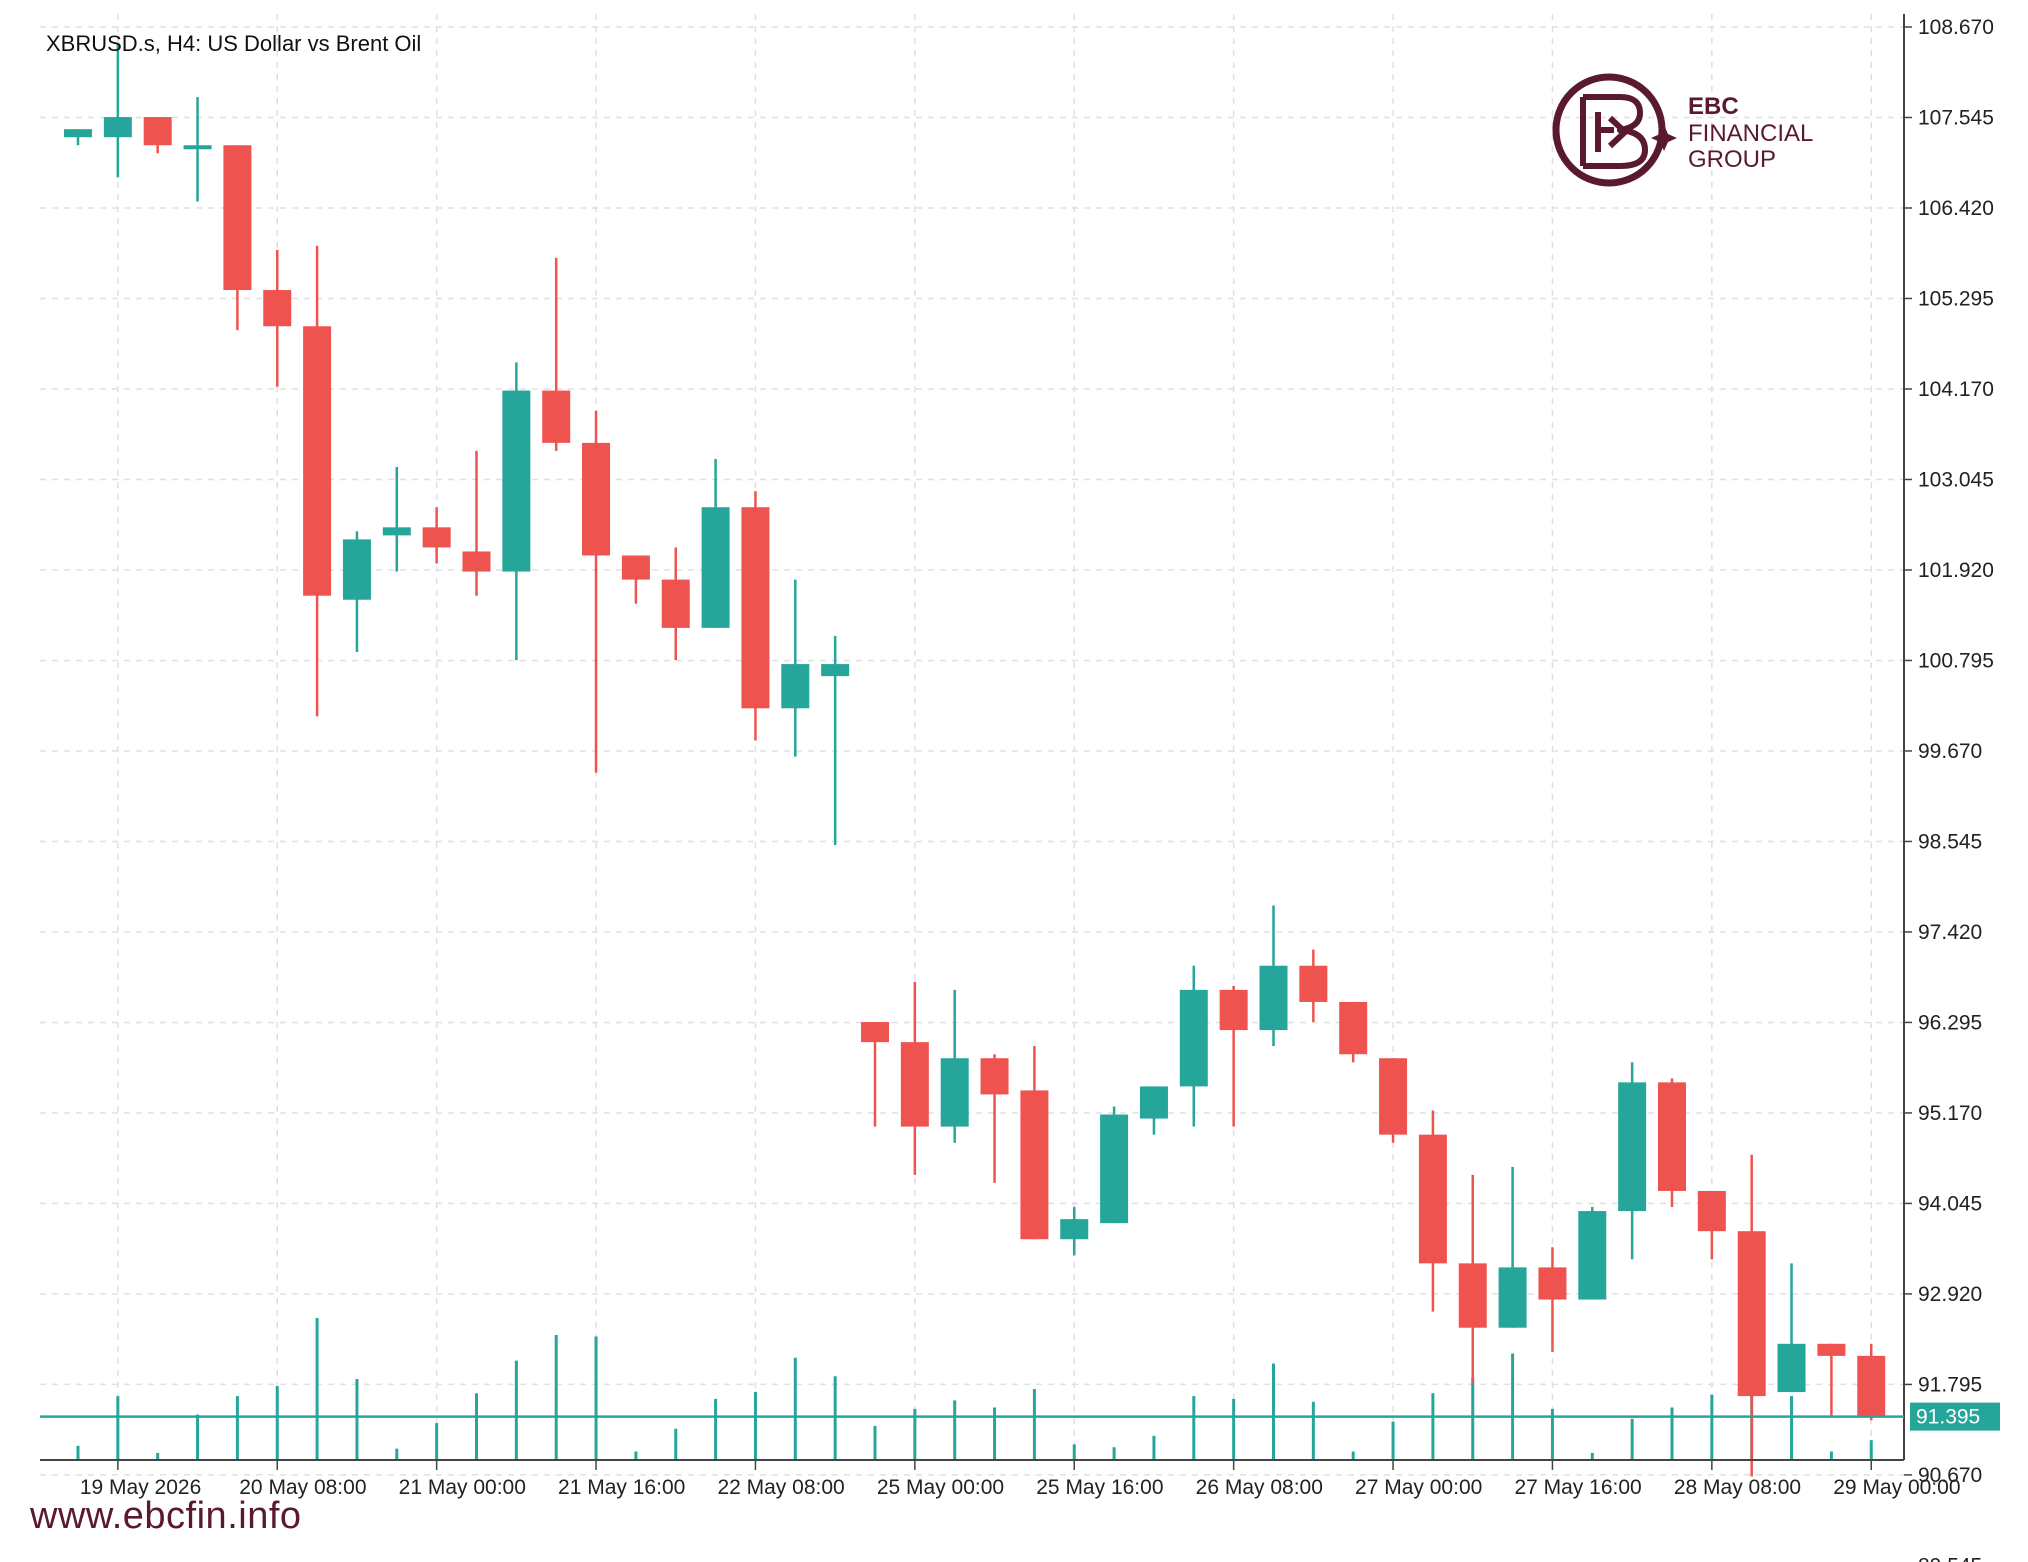 The image size is (2028, 1562). Describe the element at coordinates (1713, 106) in the screenshot. I see `logo-line-1: EBC` at that location.